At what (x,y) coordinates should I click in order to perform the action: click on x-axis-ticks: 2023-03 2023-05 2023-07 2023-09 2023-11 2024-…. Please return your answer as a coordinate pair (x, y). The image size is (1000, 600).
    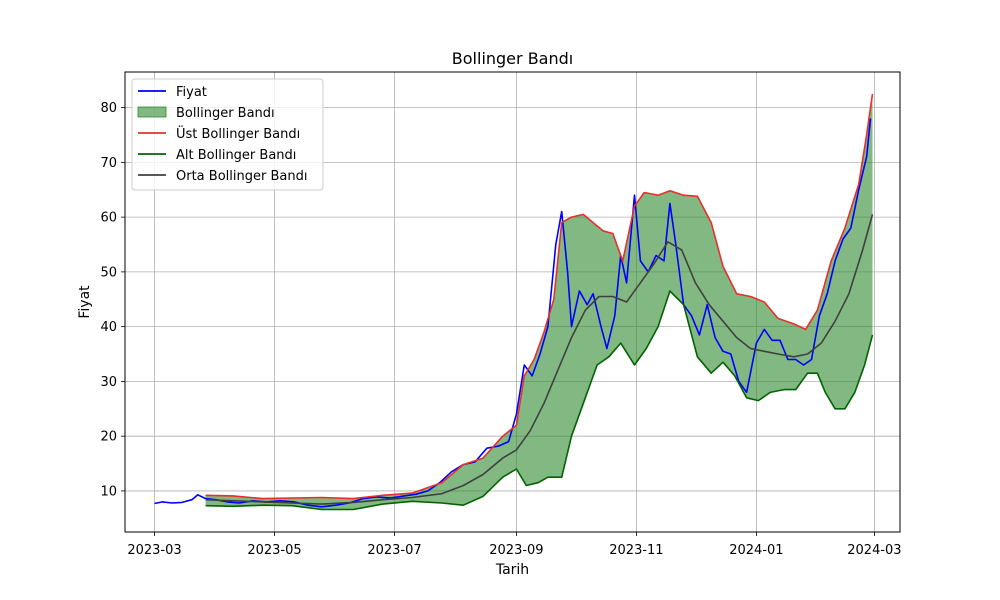
    Looking at the image, I should click on (514, 545).